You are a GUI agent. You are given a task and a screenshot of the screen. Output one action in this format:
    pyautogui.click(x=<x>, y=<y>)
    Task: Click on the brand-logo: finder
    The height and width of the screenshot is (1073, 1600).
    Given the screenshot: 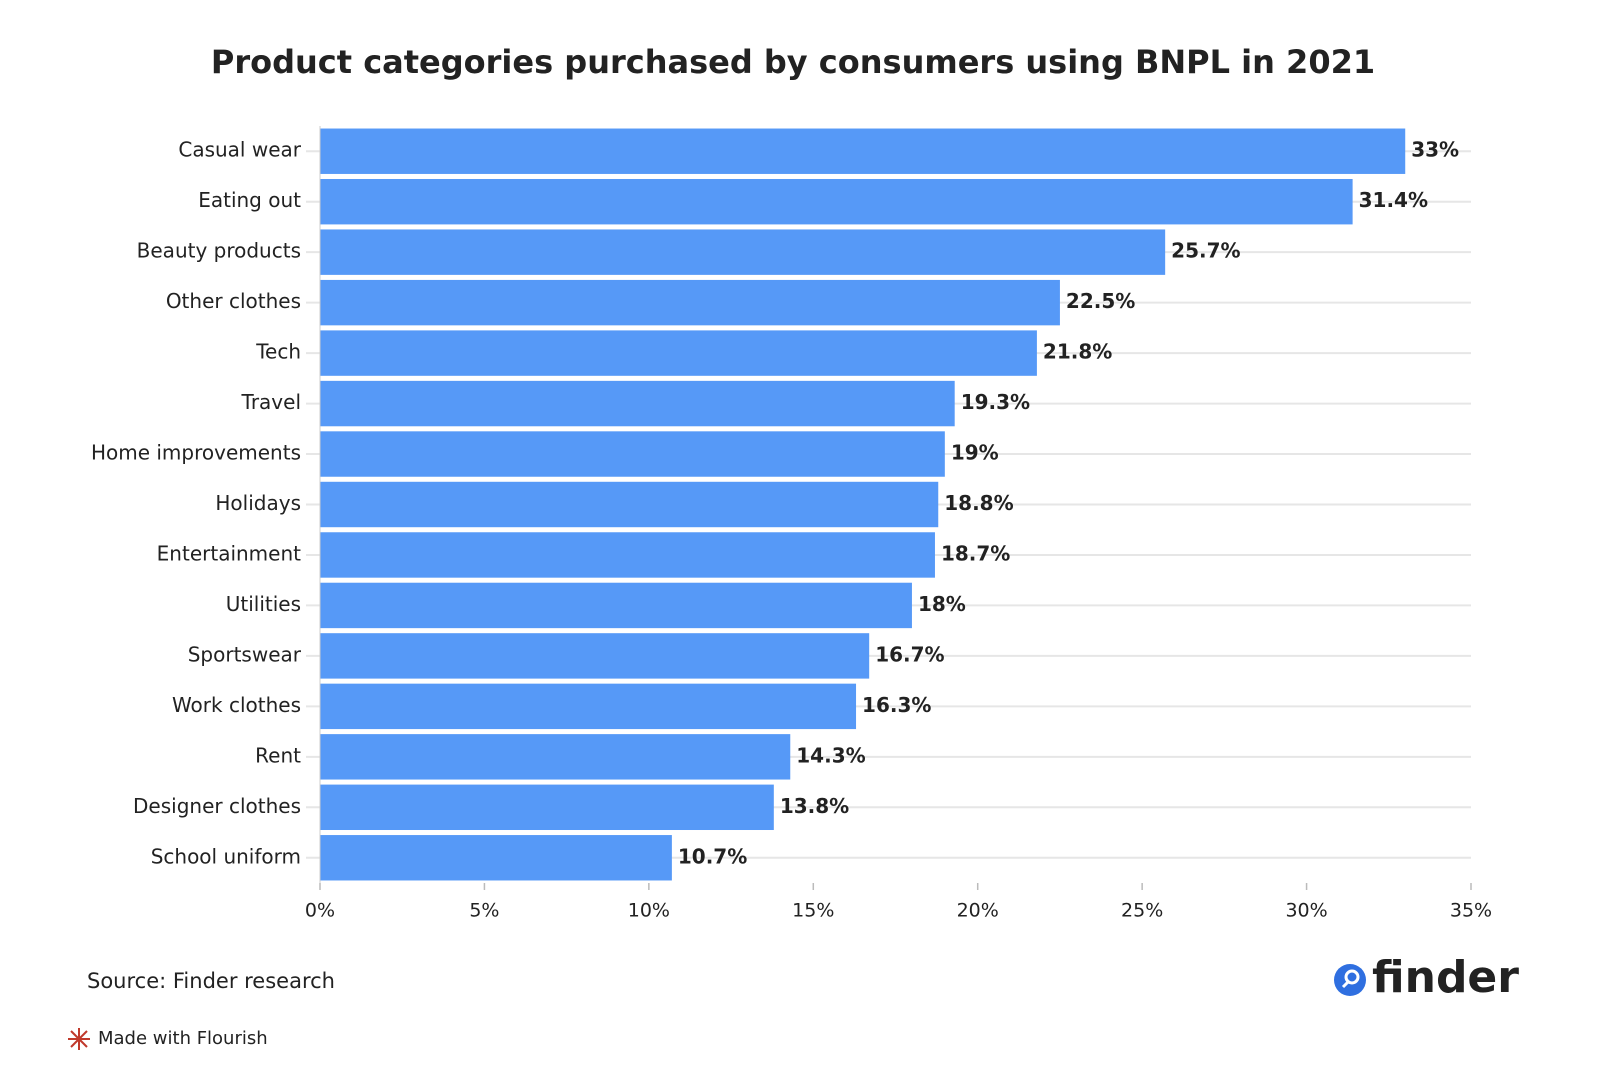 What is the action you would take?
    pyautogui.click(x=1426, y=977)
    